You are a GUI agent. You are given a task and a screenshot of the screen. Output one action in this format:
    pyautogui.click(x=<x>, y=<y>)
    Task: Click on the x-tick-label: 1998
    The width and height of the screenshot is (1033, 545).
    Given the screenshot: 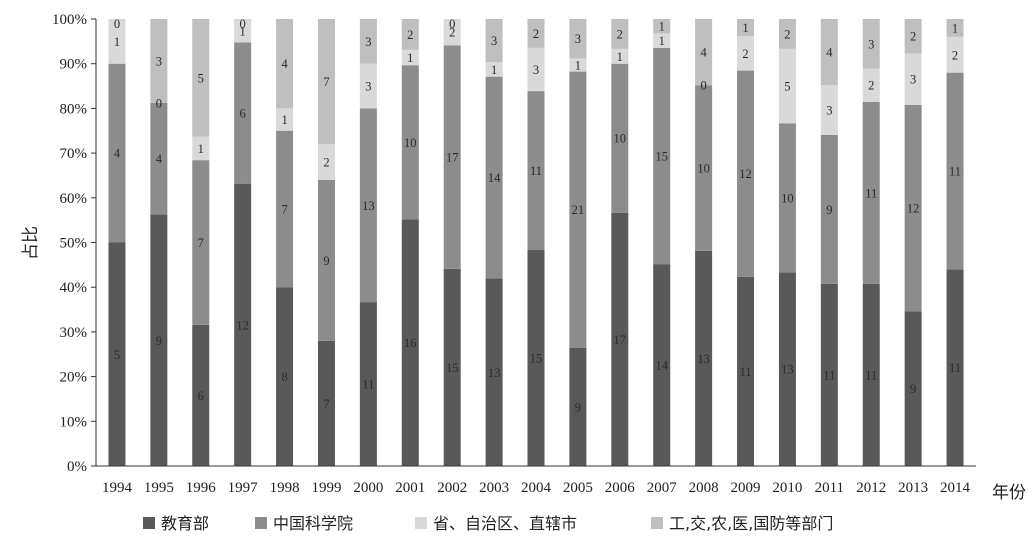 What is the action you would take?
    pyautogui.click(x=285, y=488)
    